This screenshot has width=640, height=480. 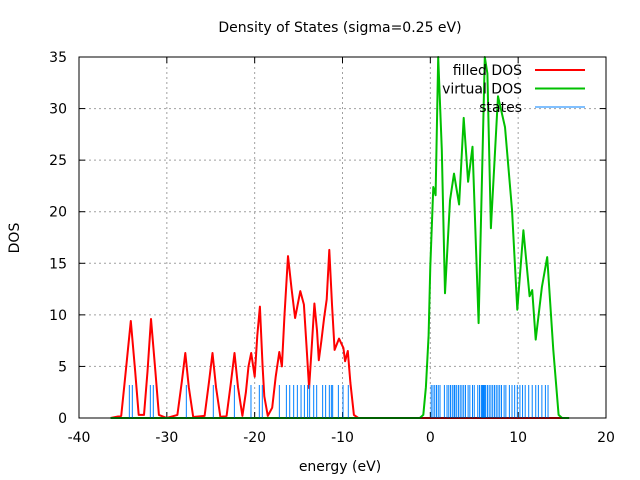 I want to click on y-tick-label: 25, so click(x=58, y=161).